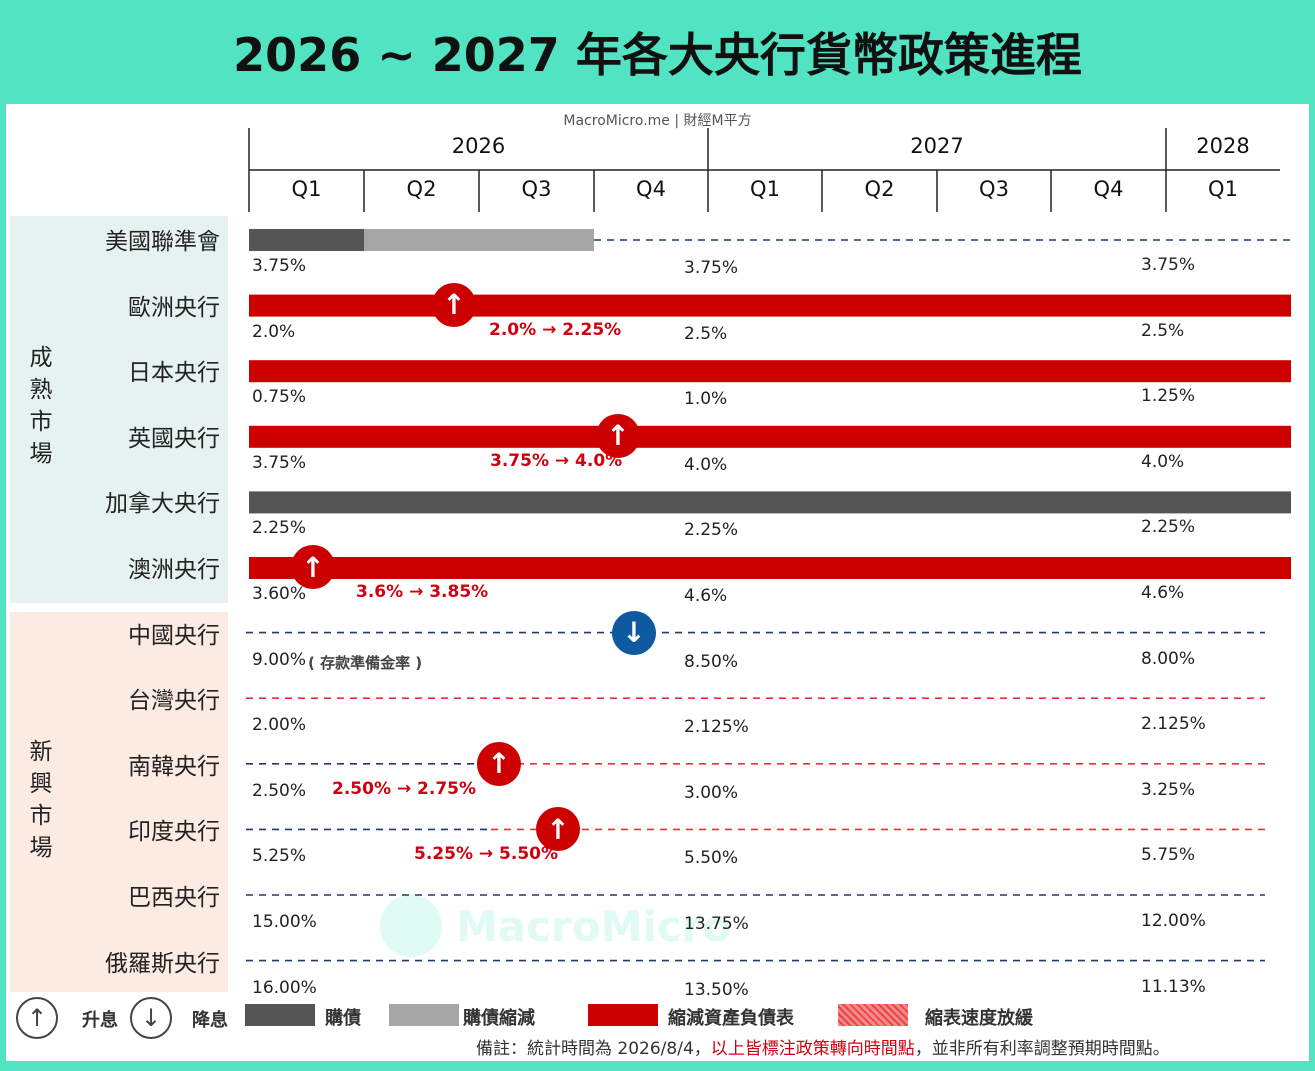  What do you see at coordinates (365, 662) in the screenshot?
I see `rate-subnote: ( 存款準備金率 )` at bounding box center [365, 662].